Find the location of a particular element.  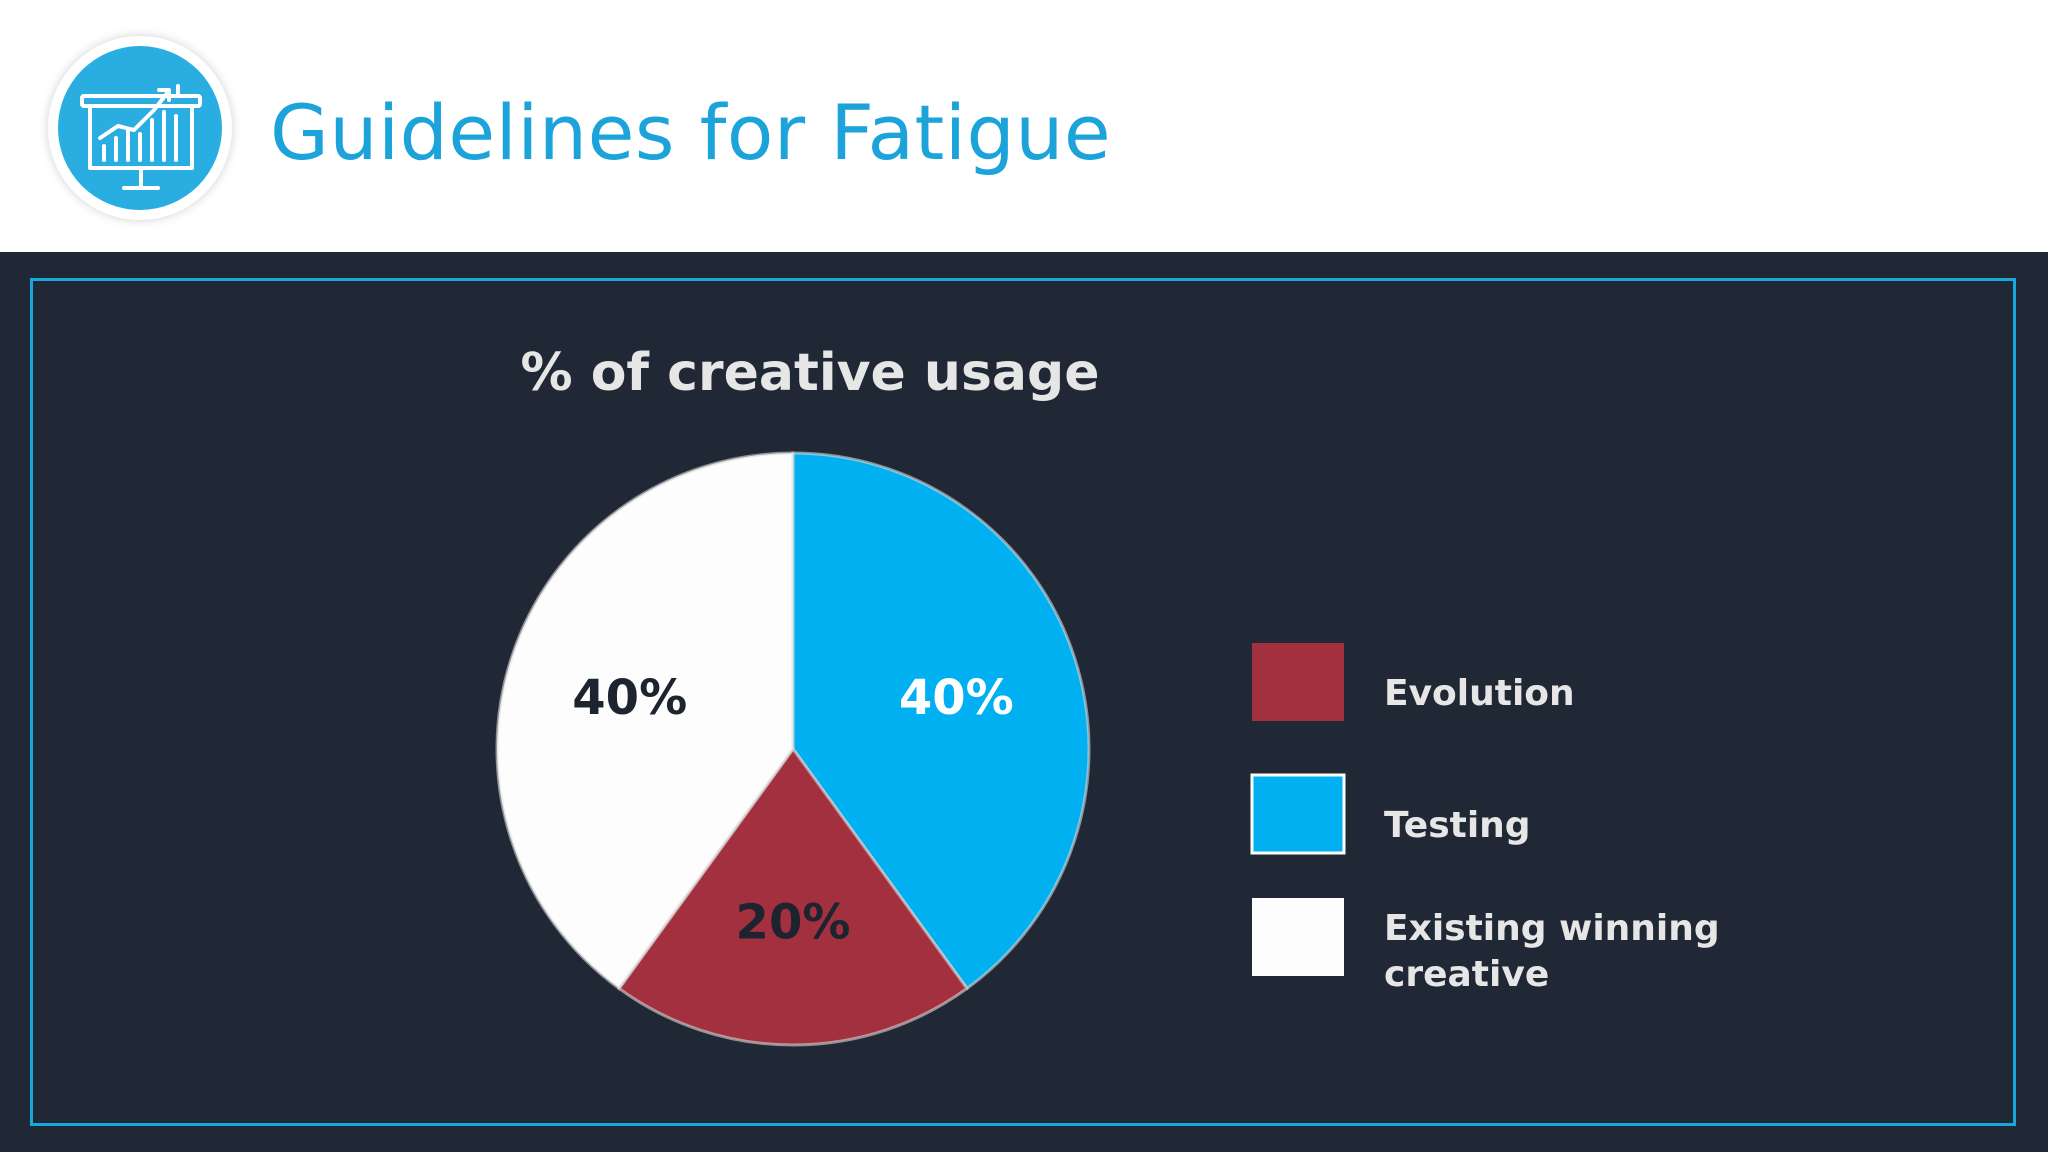

legend-label-testing: Testing is located at coordinates (1457, 825).